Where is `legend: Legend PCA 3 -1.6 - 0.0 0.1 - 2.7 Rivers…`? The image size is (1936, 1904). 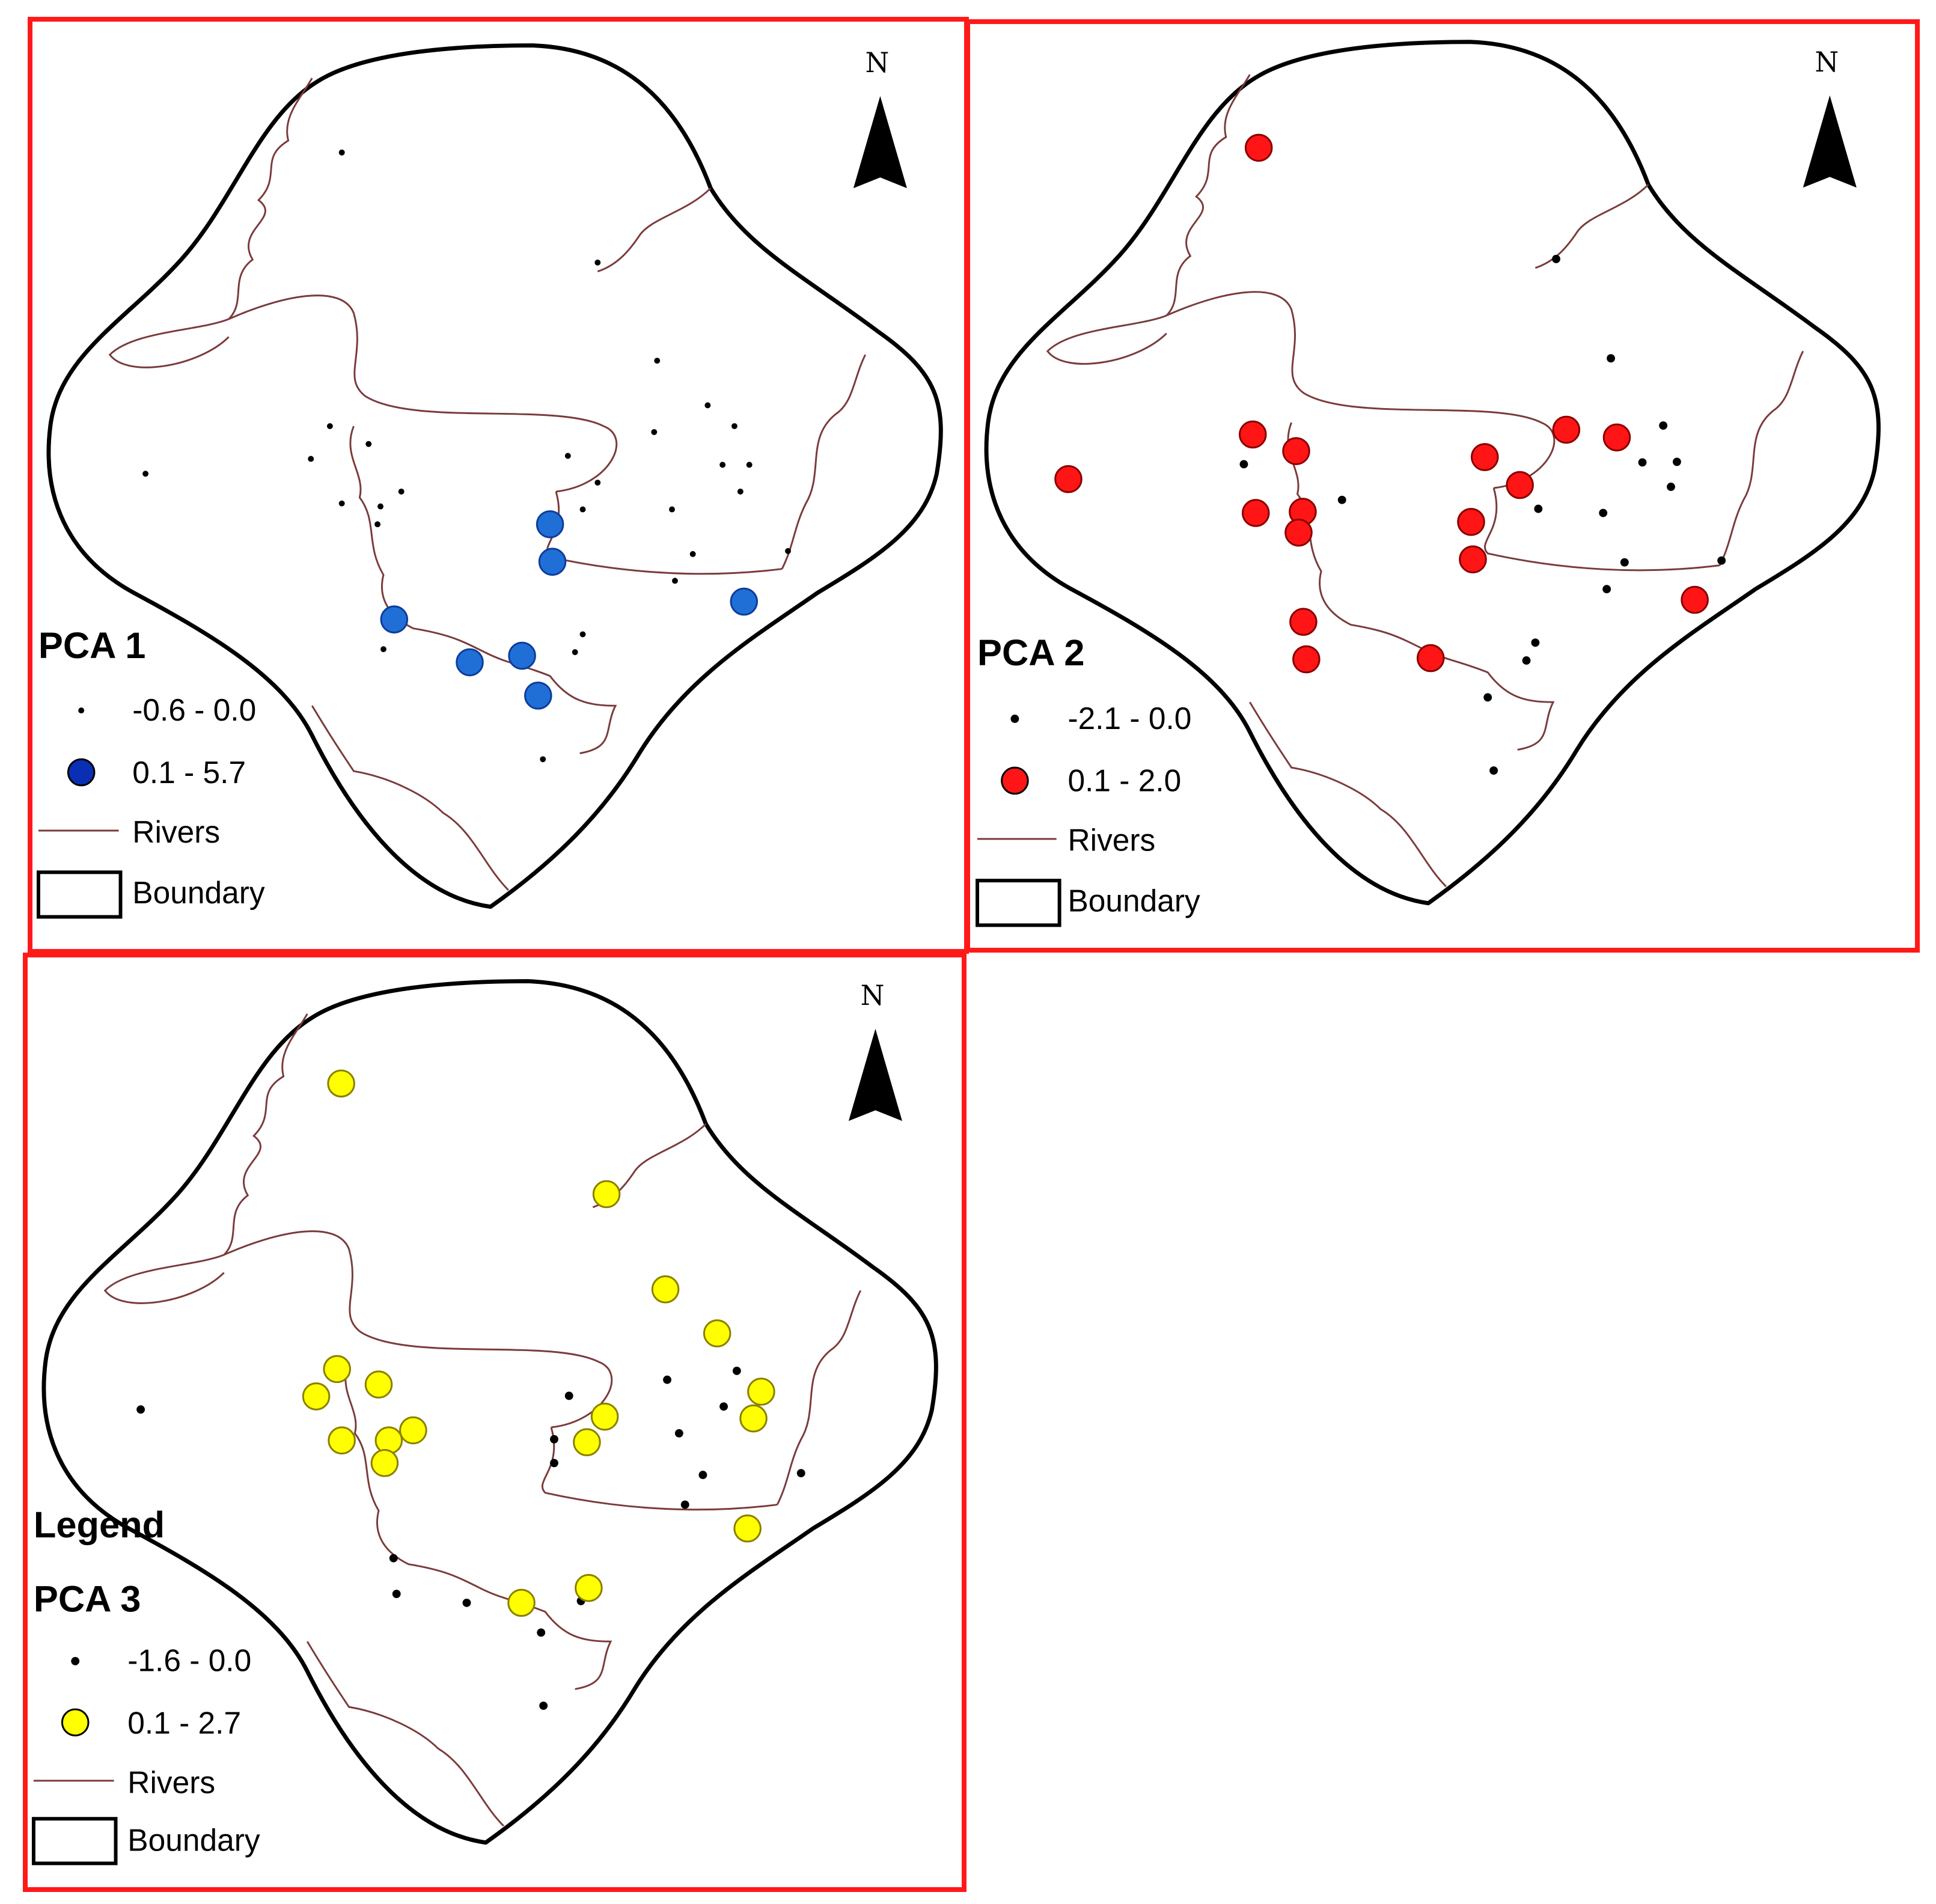 legend: Legend PCA 3 -1.6 - 0.0 0.1 - 2.7 Rivers… is located at coordinates (145, 1685).